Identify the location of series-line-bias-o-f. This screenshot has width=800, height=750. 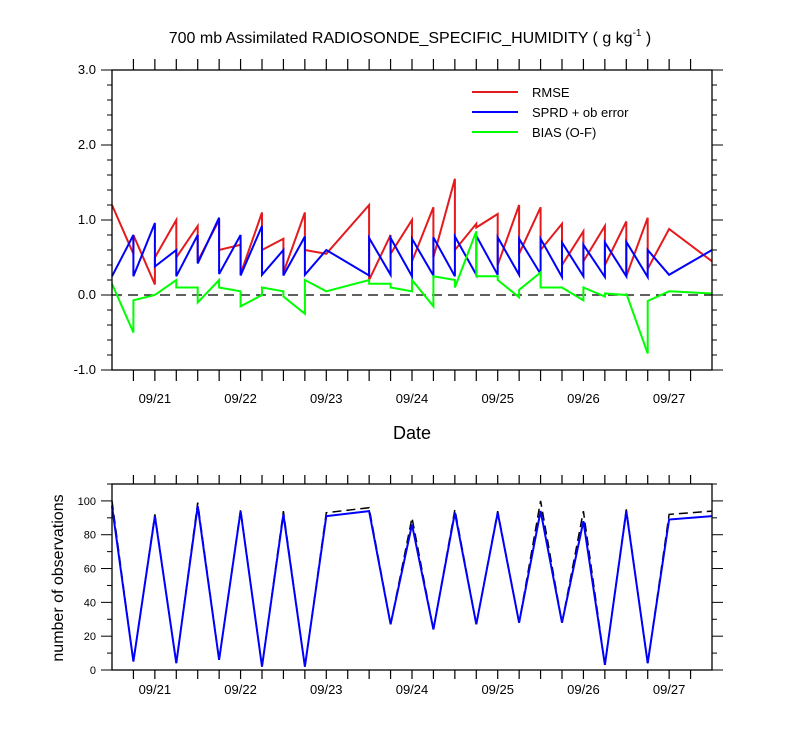
(412, 292).